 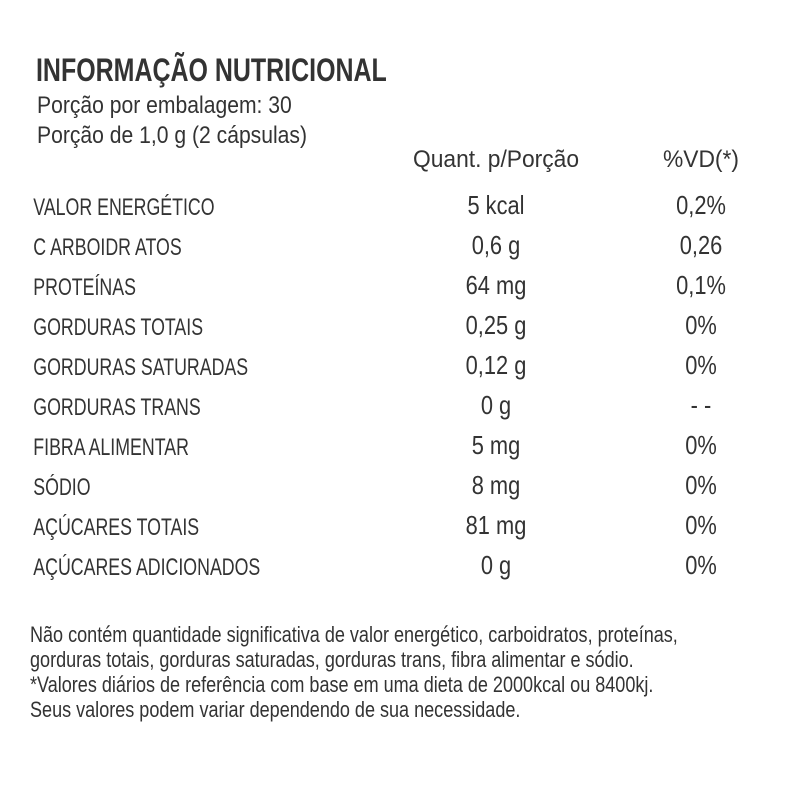 I want to click on column-header-quantity: Quant. p/Porção, so click(x=496, y=159).